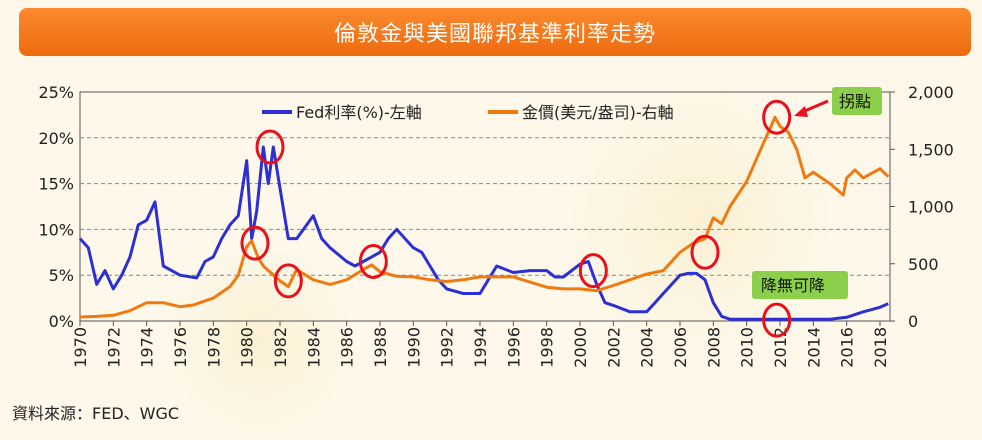 Image resolution: width=982 pixels, height=440 pixels. What do you see at coordinates (780, 347) in the screenshot?
I see `x-tick-label: 2012` at bounding box center [780, 347].